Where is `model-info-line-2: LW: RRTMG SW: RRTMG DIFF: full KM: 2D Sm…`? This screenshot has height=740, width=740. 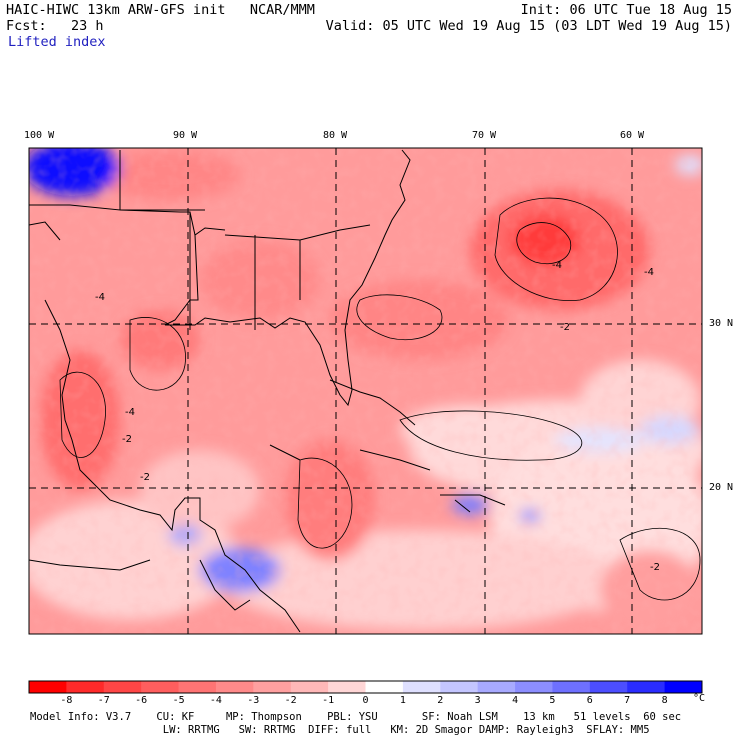 model-info-line-2: LW: RRTMG SW: RRTMG DIFF: full KM: 2D Sm… is located at coordinates (340, 730).